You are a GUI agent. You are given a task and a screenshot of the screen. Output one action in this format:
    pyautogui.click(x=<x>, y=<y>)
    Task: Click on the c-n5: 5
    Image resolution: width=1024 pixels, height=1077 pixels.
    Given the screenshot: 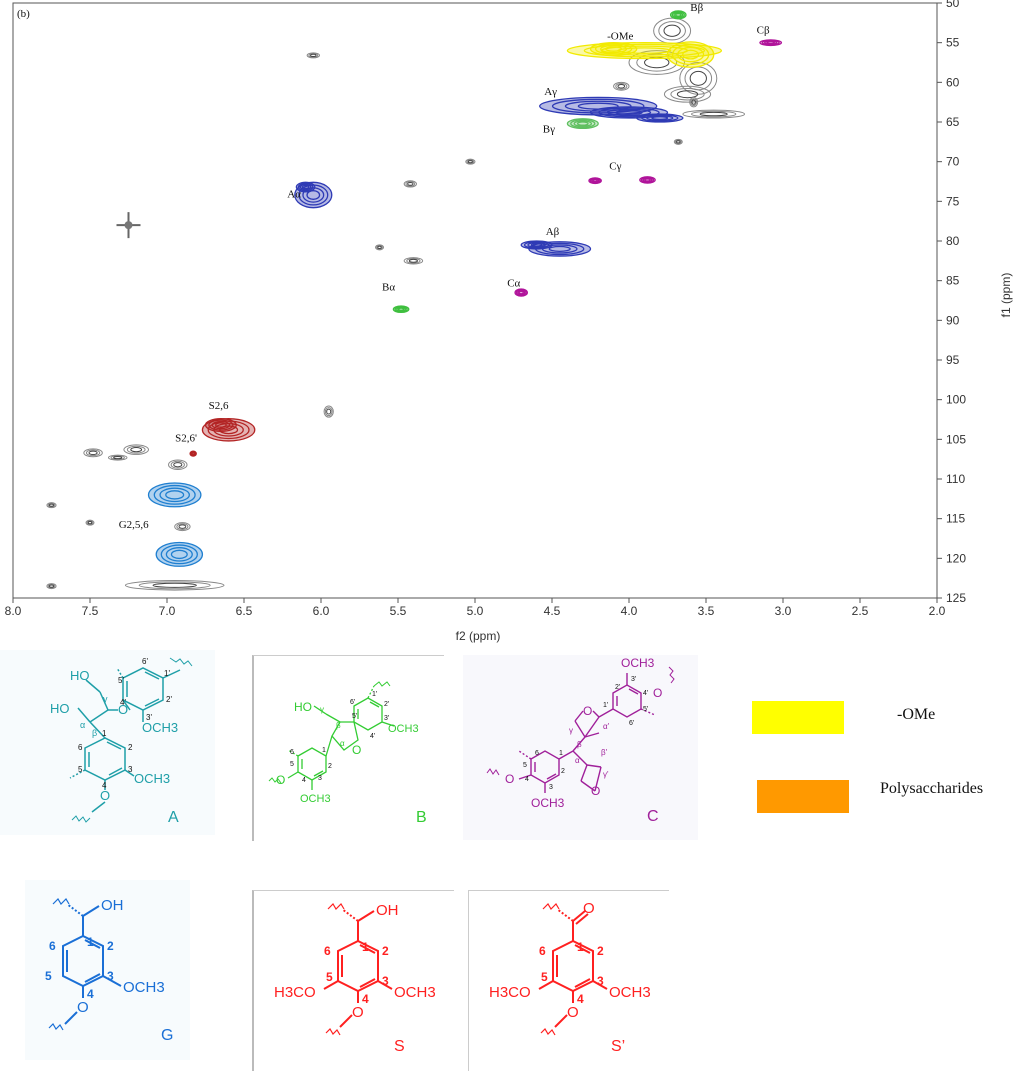 What is the action you would take?
    pyautogui.click(x=525, y=765)
    